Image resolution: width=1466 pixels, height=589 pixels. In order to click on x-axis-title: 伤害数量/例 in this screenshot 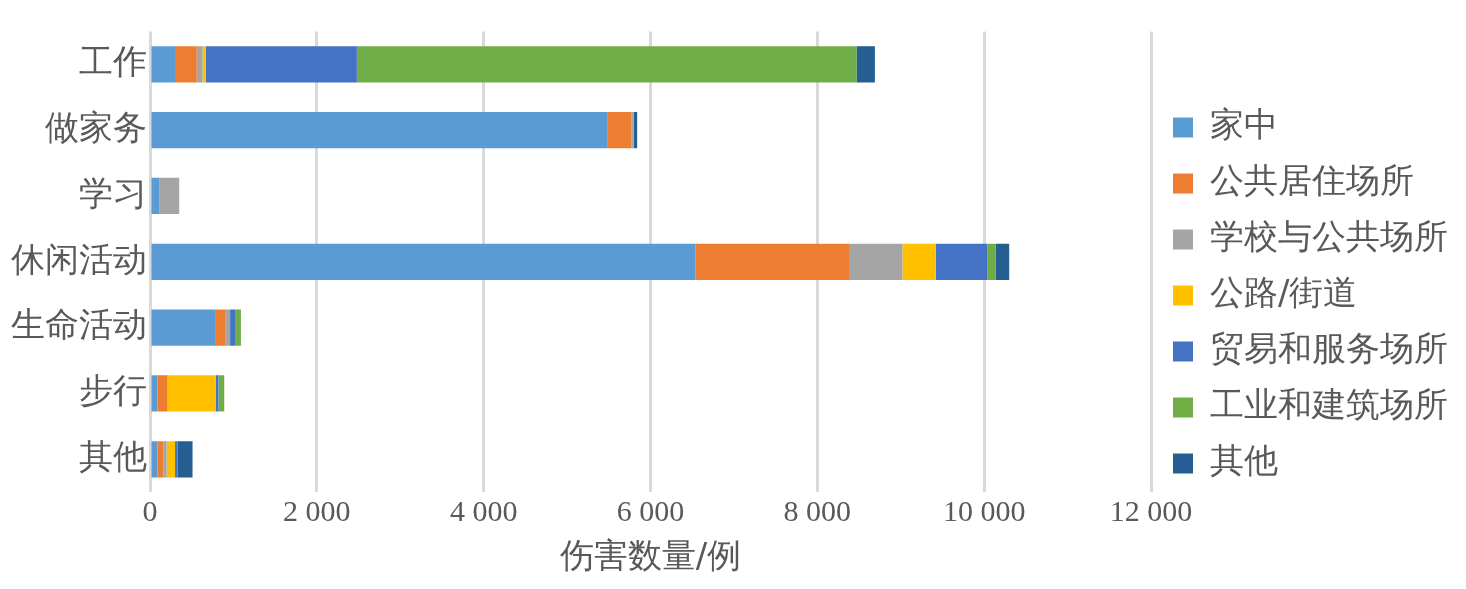, I will do `click(650, 555)`.